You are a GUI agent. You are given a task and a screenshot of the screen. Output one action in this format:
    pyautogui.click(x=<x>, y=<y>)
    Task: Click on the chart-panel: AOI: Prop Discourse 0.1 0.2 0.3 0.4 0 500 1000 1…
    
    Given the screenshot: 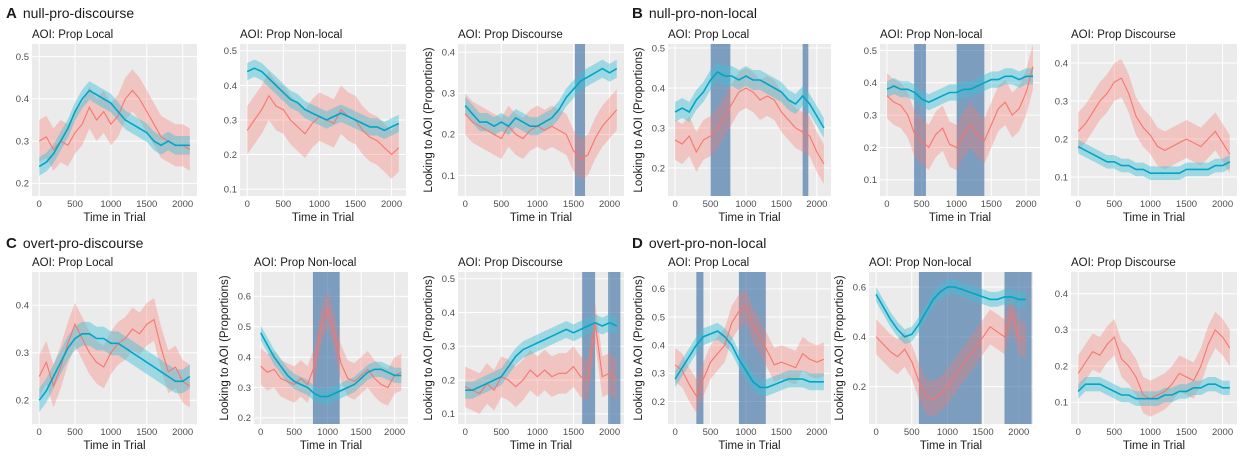 What is the action you would take?
    pyautogui.click(x=1146, y=126)
    